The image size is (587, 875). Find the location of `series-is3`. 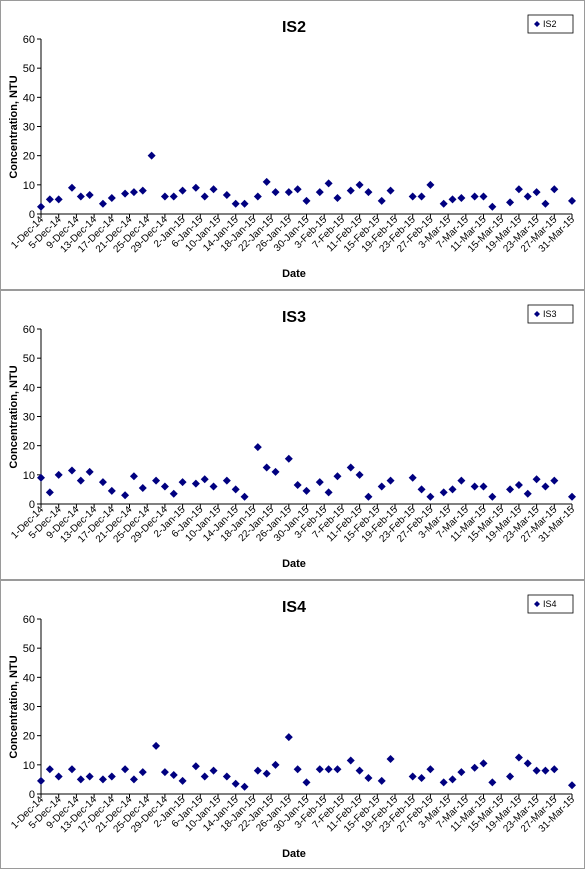

series-is3 is located at coordinates (306, 472).